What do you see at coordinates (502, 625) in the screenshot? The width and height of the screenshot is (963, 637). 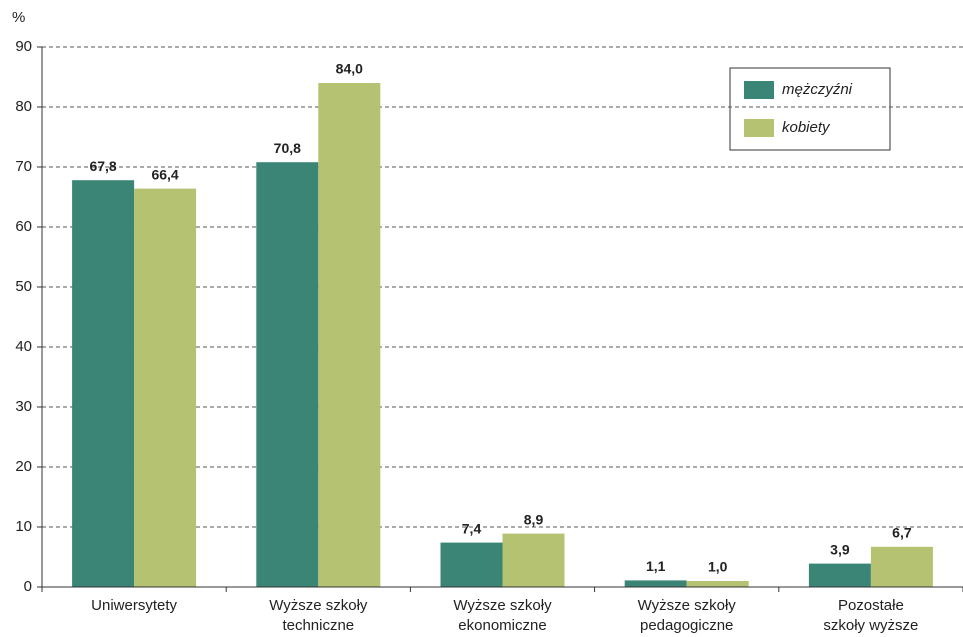 I see `x-tick-label: ekonomiczne` at bounding box center [502, 625].